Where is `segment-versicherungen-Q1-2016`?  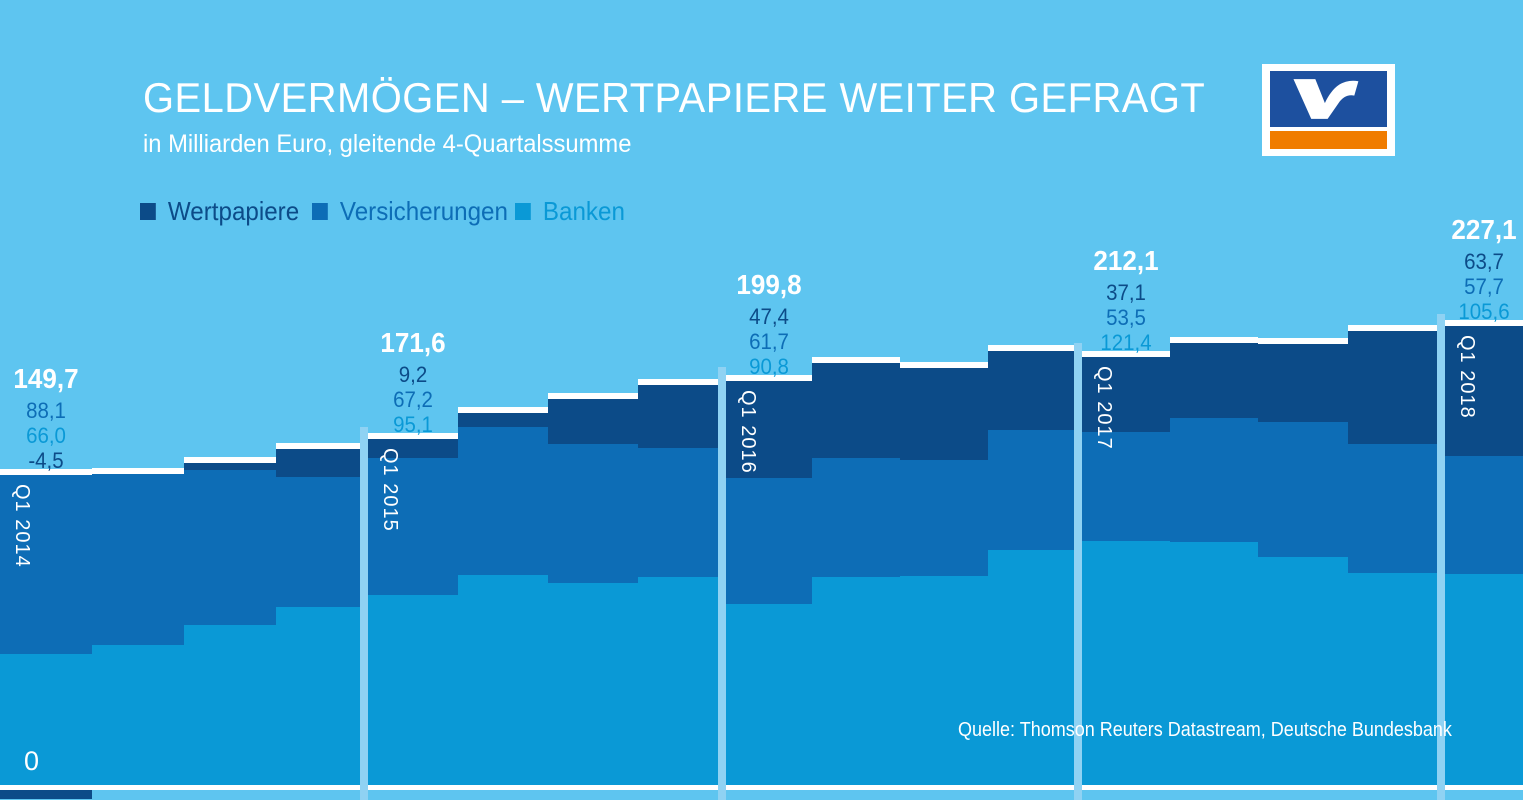
segment-versicherungen-Q1-2016 is located at coordinates (769, 540).